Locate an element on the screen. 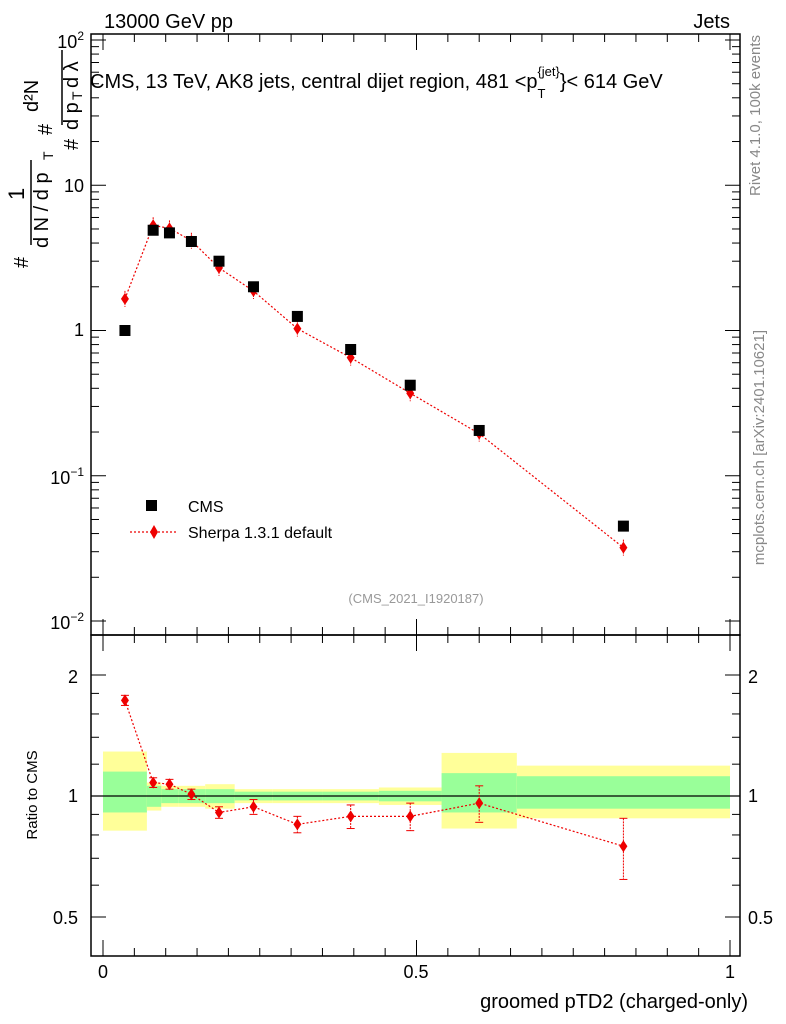  top-y-axis-label: # 1 d N / d p T # d²N d p T d λ # is located at coordinates (44, 159).